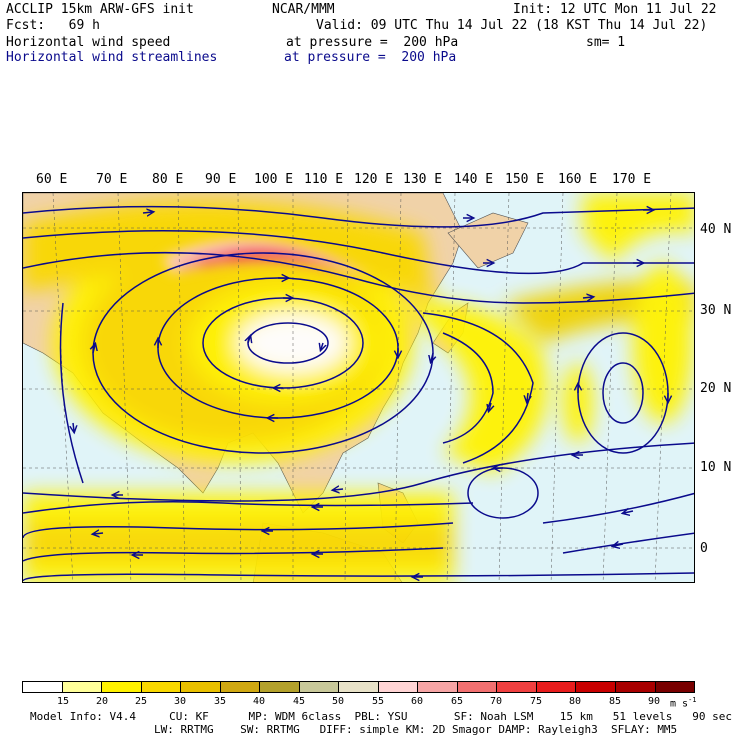  Describe the element at coordinates (112, 57) in the screenshot. I see `field2-name: Horizontal wind streamlines` at that location.